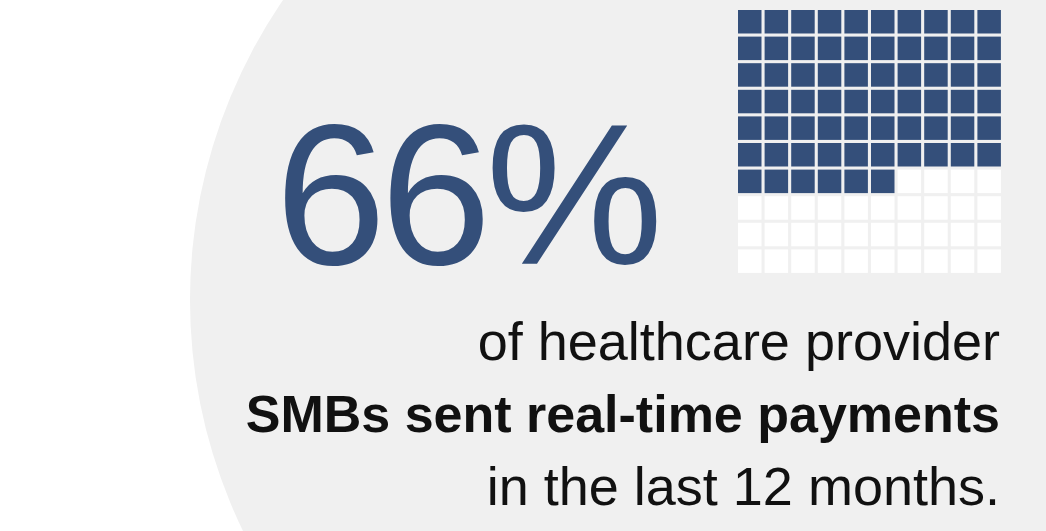  What do you see at coordinates (739, 341) in the screenshot?
I see `text: of healthcare provider` at bounding box center [739, 341].